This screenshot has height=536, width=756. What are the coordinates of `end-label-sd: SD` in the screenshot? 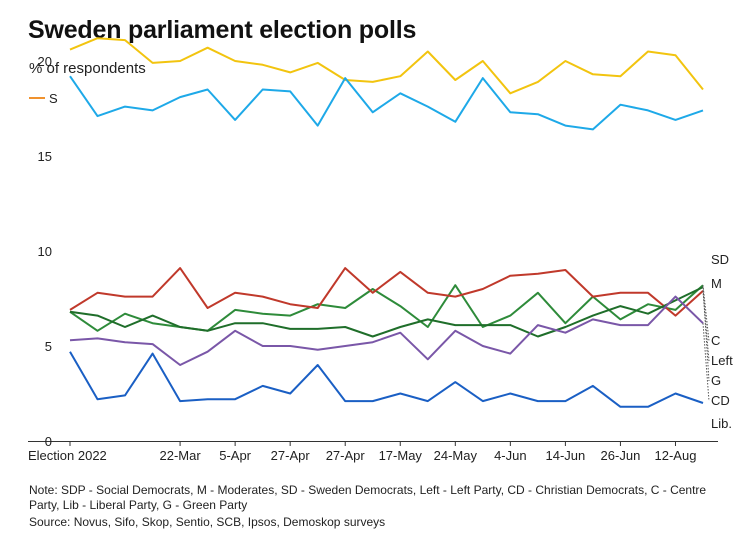 It's located at (720, 259).